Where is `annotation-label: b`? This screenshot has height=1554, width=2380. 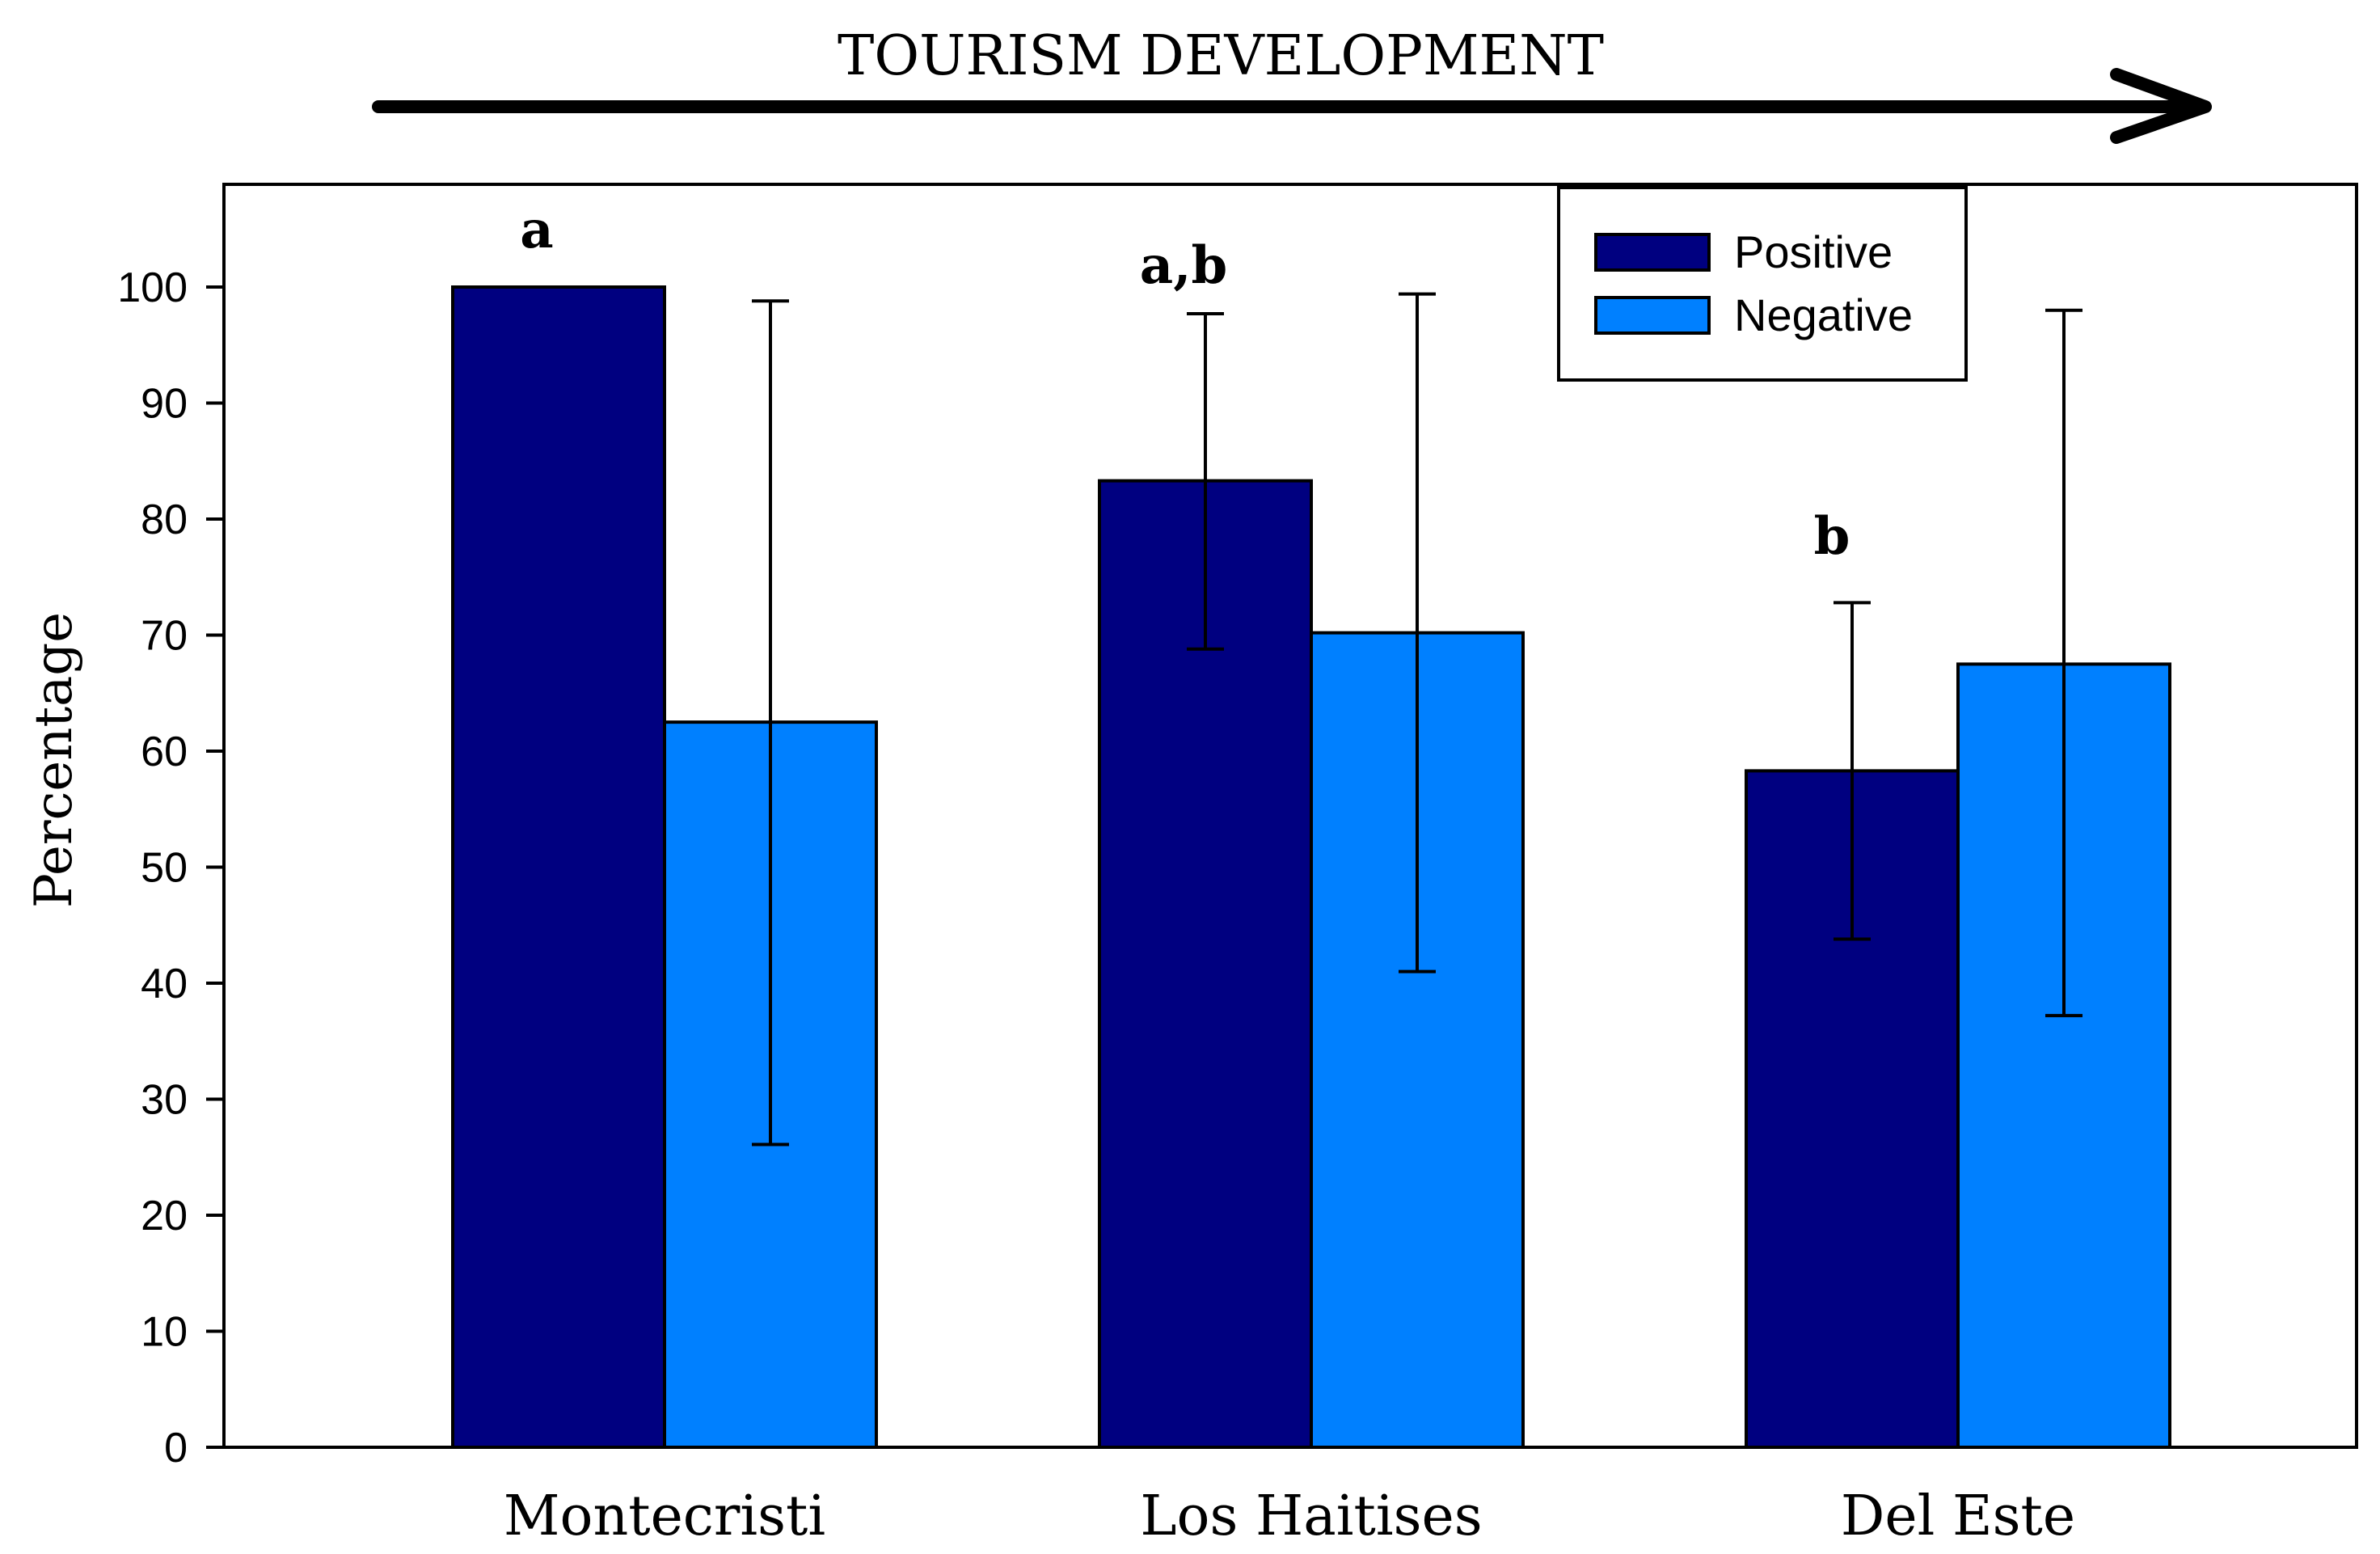 annotation-label: b is located at coordinates (1832, 536).